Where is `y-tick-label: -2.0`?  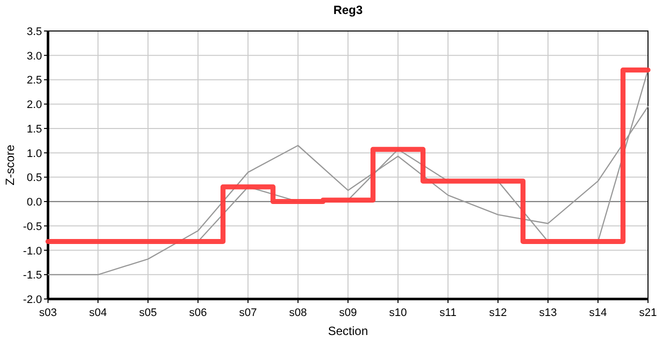
y-tick-label: -2.0 is located at coordinates (32, 300).